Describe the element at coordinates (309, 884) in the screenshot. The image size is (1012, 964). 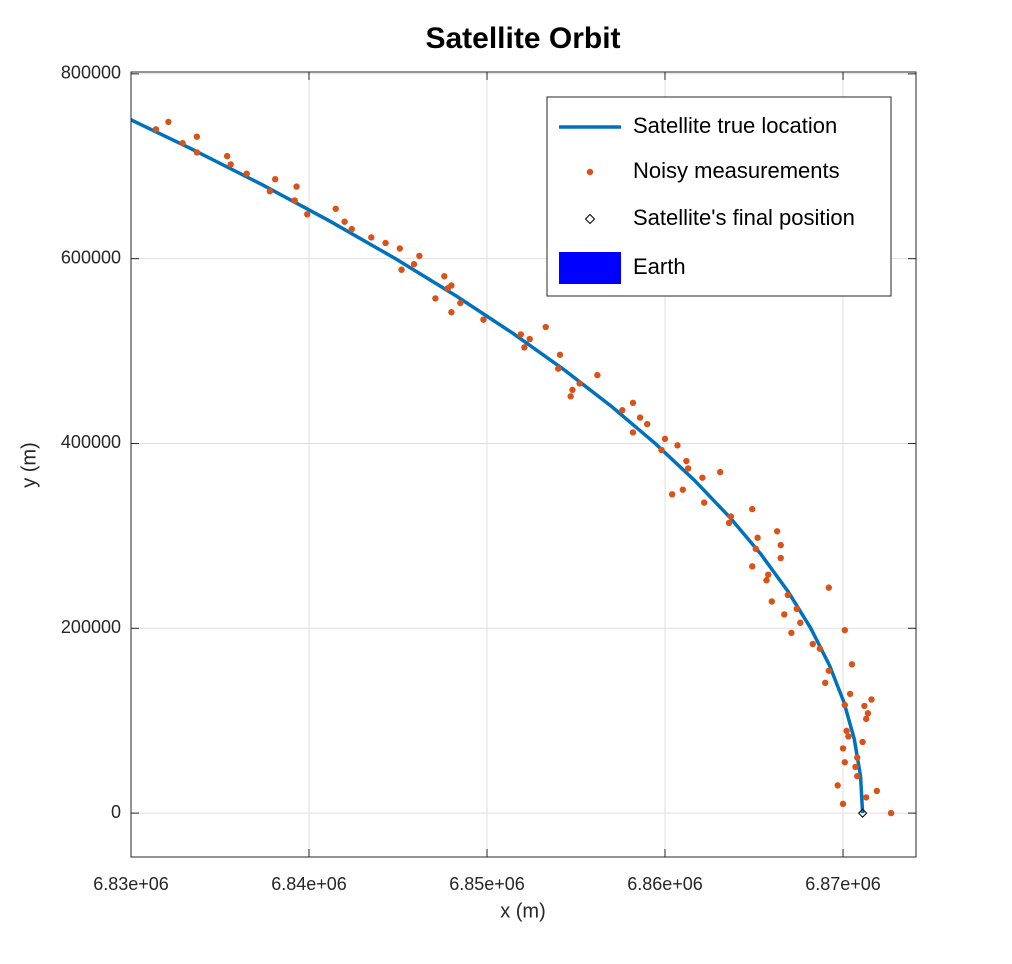
I see `x-tick-label: 6.84e+06` at that location.